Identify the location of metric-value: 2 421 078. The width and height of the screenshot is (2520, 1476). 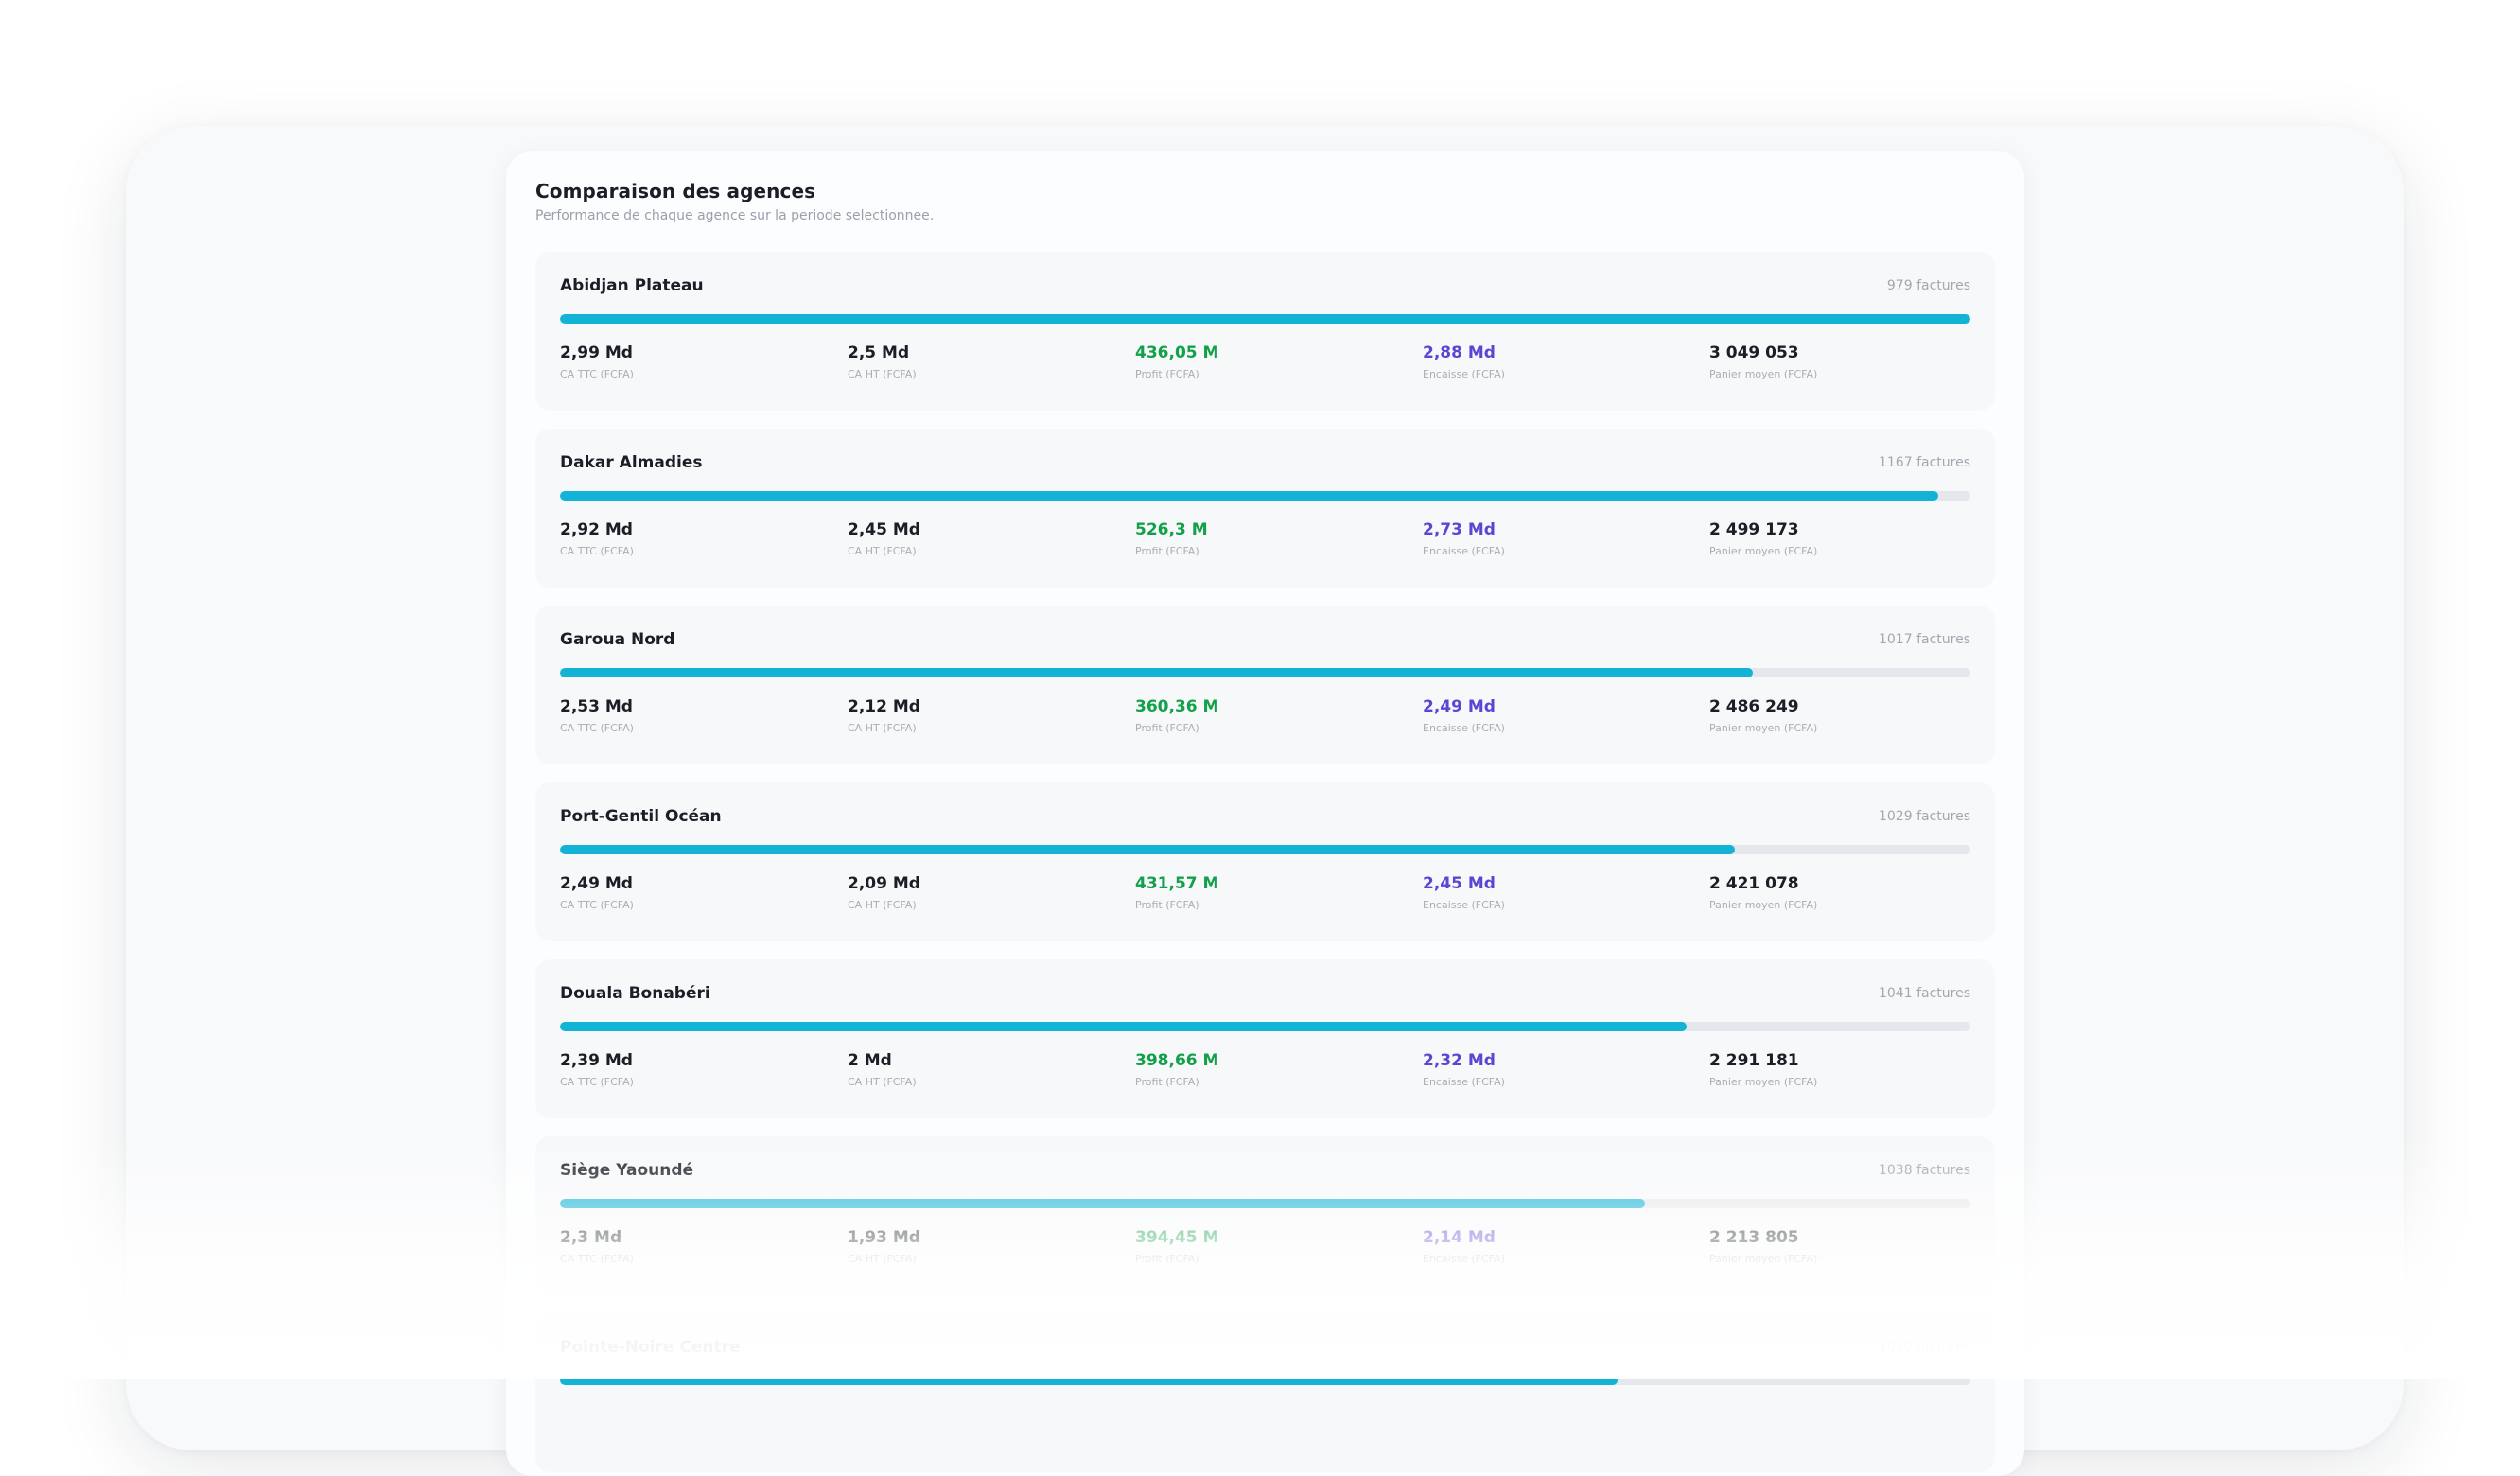
(1754, 883).